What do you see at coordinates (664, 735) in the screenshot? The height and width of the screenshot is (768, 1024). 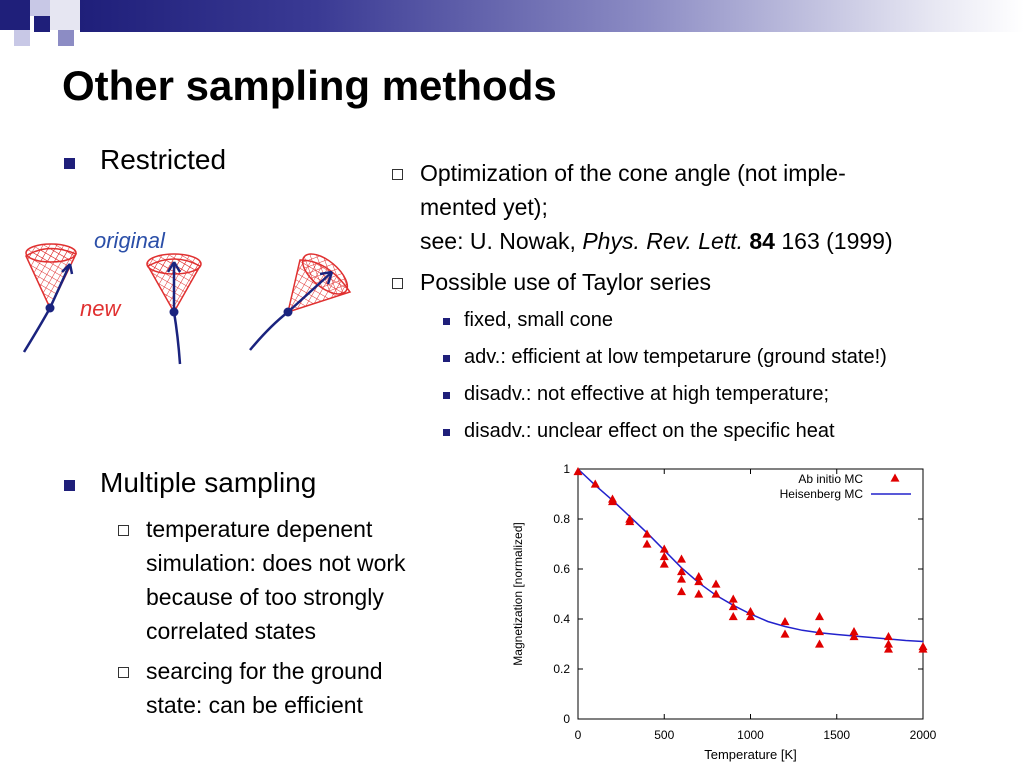 I see `x-tick-label: 500` at bounding box center [664, 735].